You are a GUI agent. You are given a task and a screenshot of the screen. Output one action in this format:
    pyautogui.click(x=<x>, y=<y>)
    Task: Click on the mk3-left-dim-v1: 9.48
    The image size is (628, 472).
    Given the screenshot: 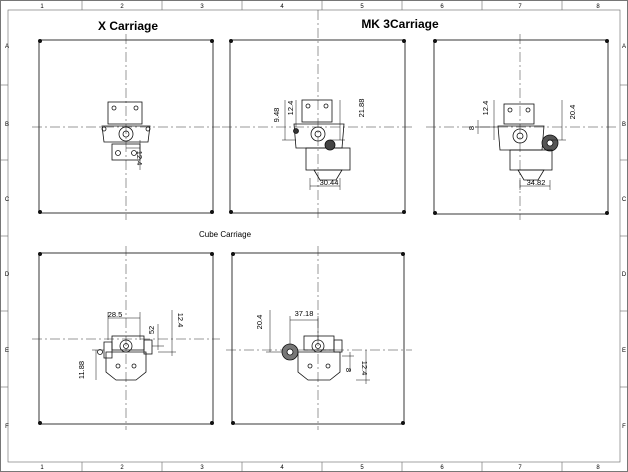 What is the action you would take?
    pyautogui.click(x=276, y=115)
    